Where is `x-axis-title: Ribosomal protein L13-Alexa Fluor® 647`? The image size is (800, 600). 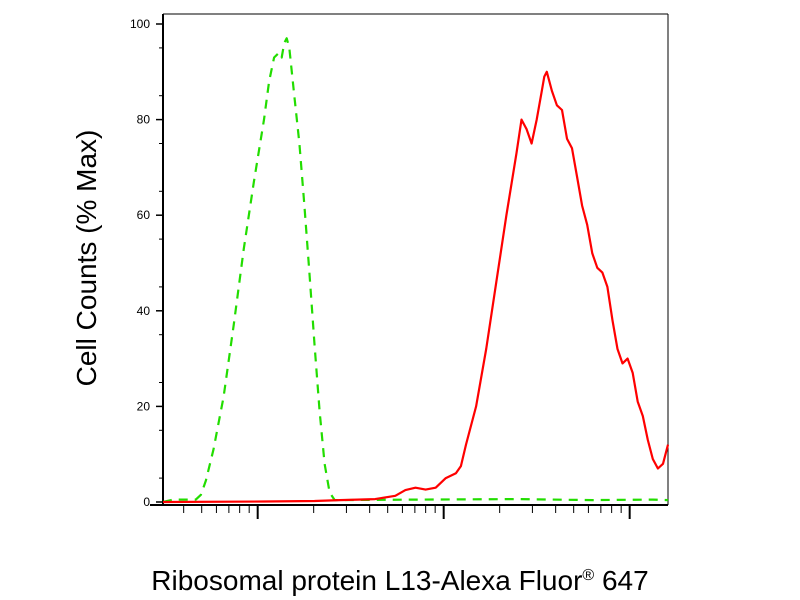
x-axis-title: Ribosomal protein L13-Alexa Fluor® 647 is located at coordinates (399, 580).